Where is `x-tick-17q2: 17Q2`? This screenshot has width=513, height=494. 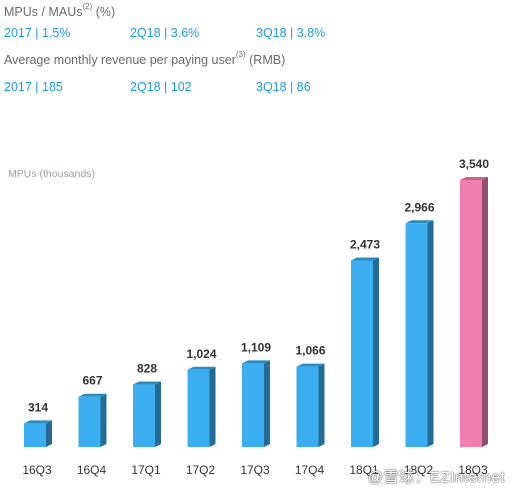
x-tick-17q2: 17Q2 is located at coordinates (201, 470).